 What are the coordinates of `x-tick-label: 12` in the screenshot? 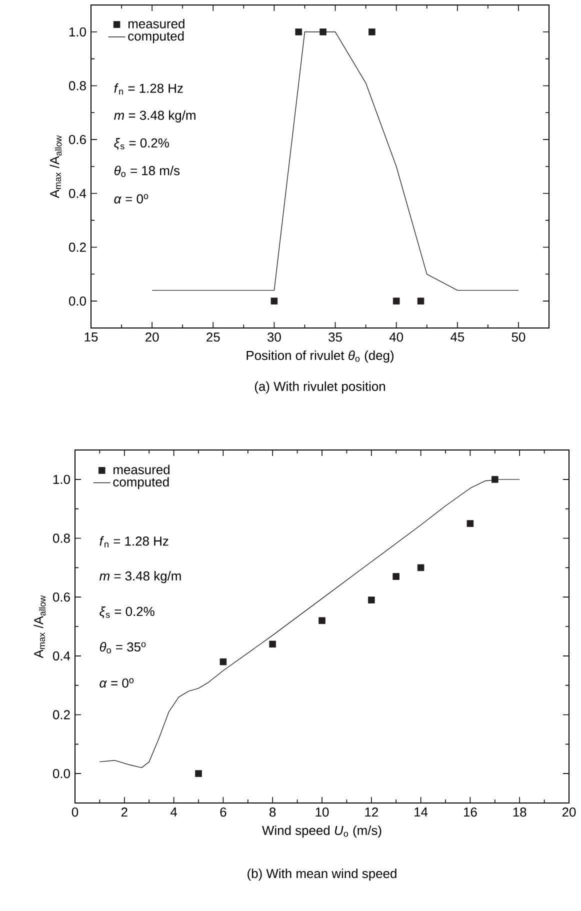 It's located at (371, 812).